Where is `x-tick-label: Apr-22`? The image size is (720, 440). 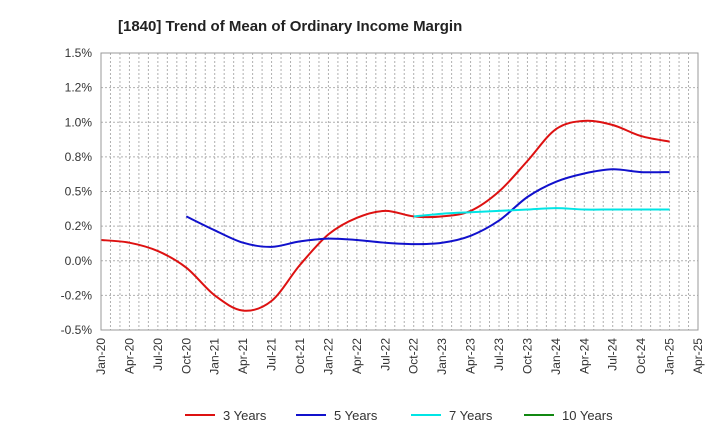
x-tick-label: Apr-22 is located at coordinates (357, 356).